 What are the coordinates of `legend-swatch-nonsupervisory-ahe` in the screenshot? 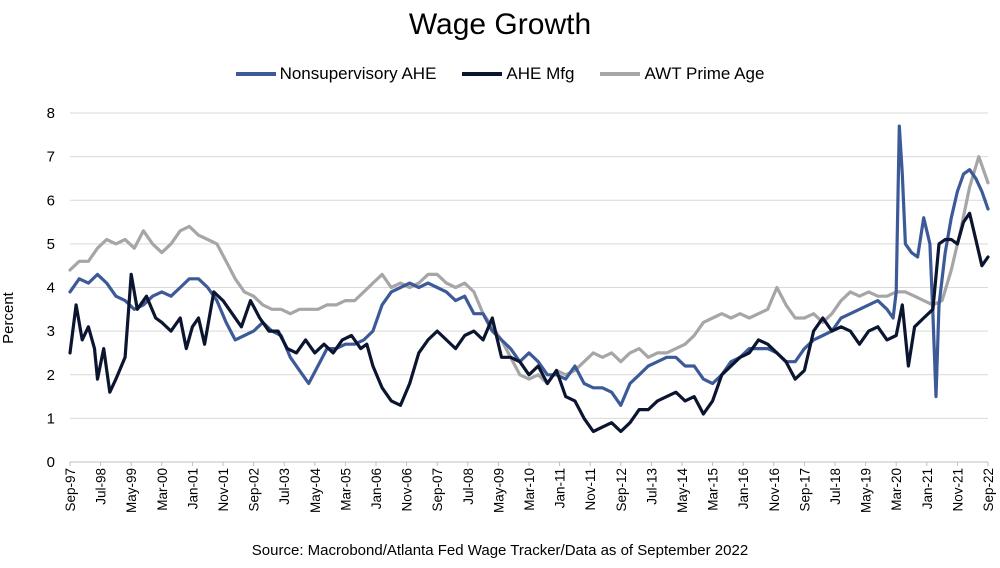 It's located at (255, 74).